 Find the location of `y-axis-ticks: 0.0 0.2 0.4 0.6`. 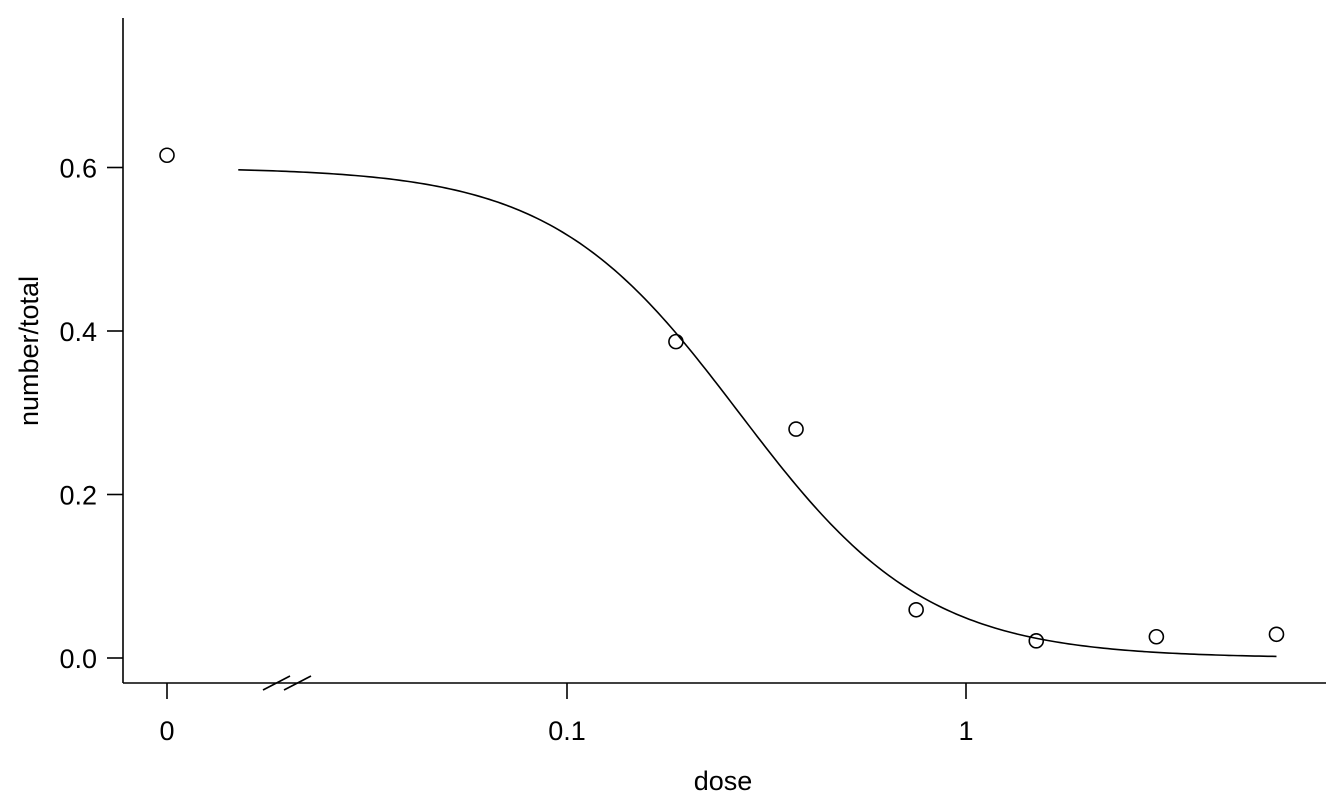

y-axis-ticks: 0.0 0.2 0.4 0.6 is located at coordinates (91, 414).